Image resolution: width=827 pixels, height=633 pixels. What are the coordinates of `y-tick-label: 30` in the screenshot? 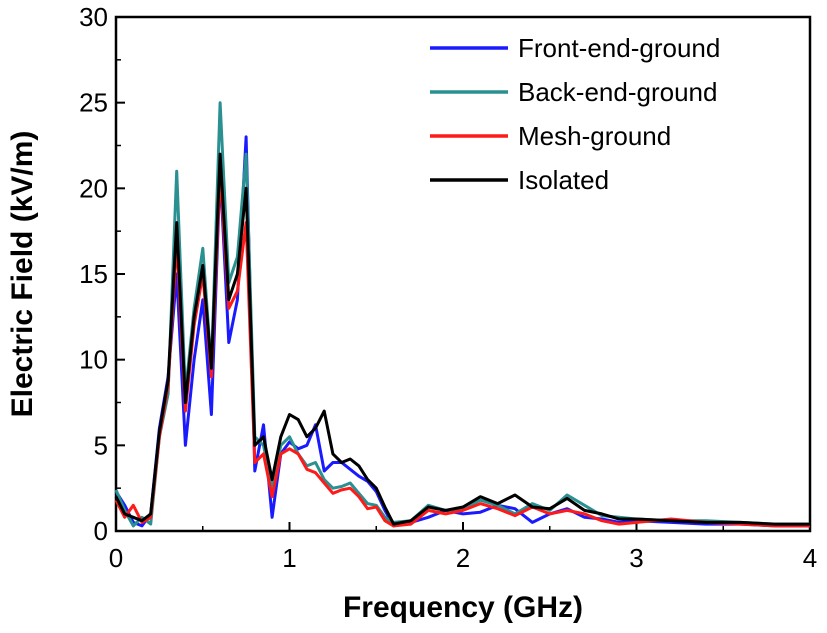 It's located at (93, 17).